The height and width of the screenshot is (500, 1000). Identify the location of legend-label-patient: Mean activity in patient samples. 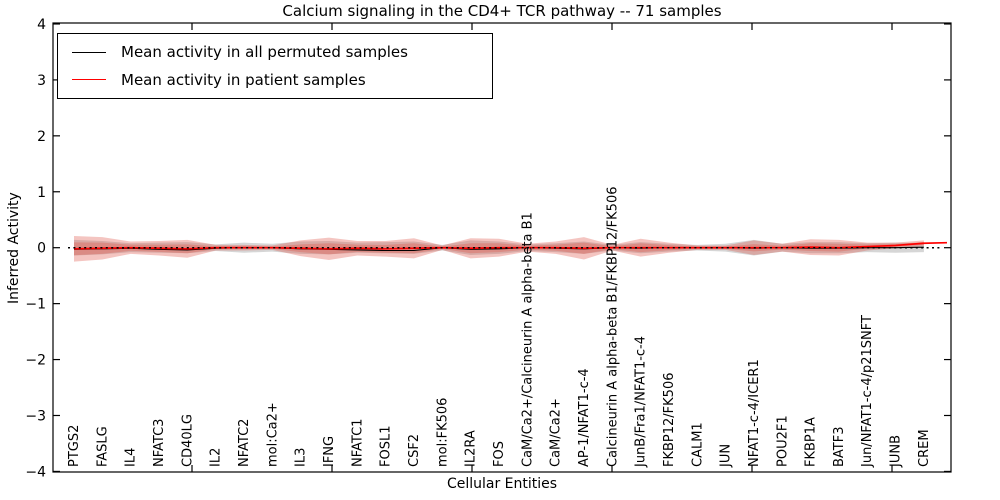
(243, 79).